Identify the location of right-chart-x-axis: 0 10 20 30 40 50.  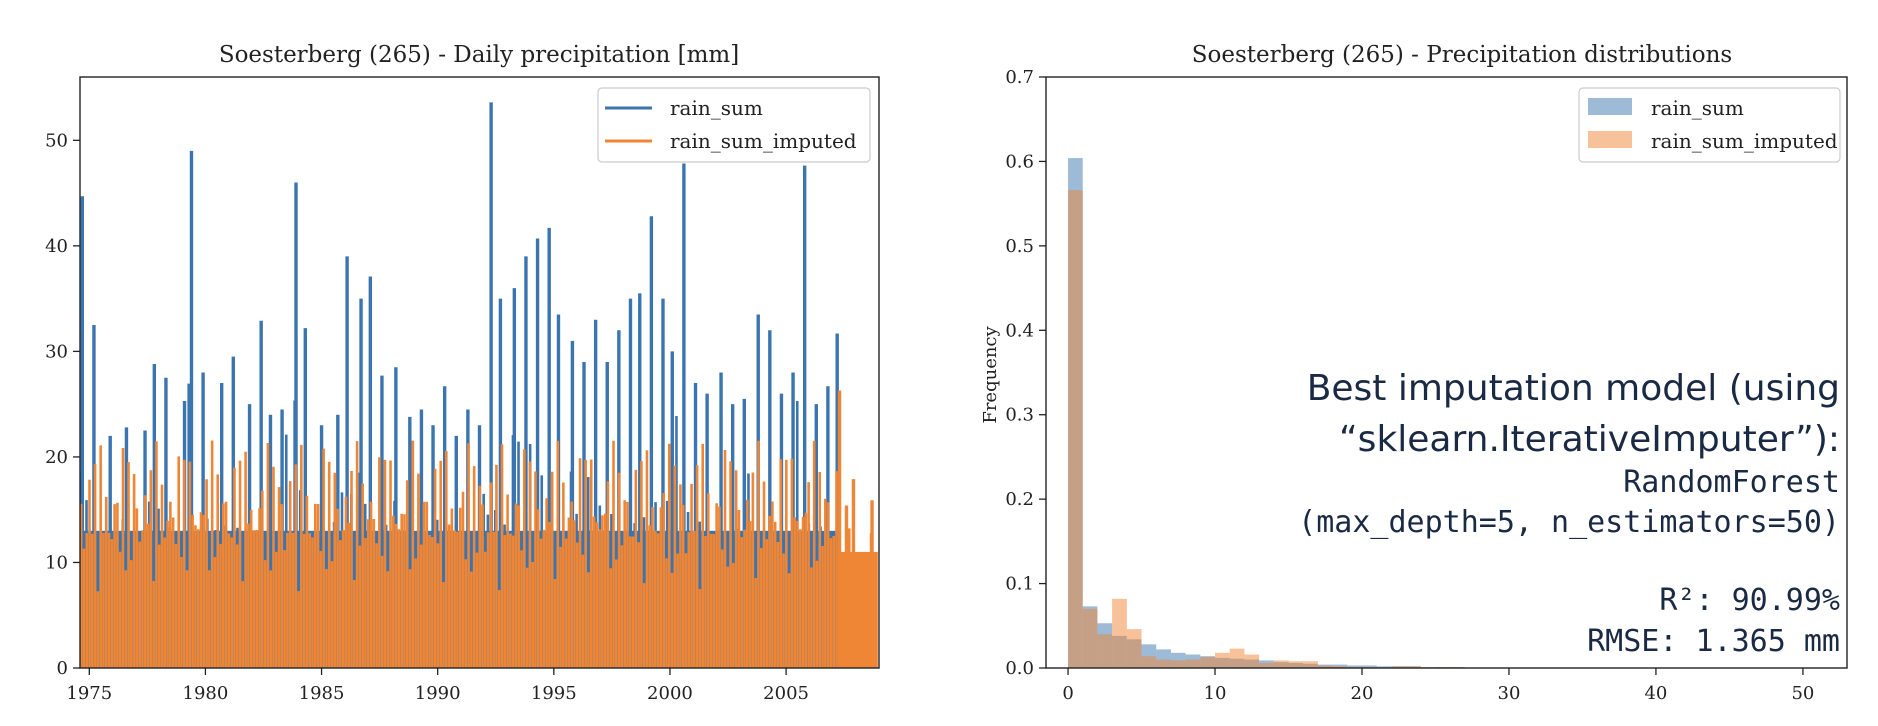
(1438, 686).